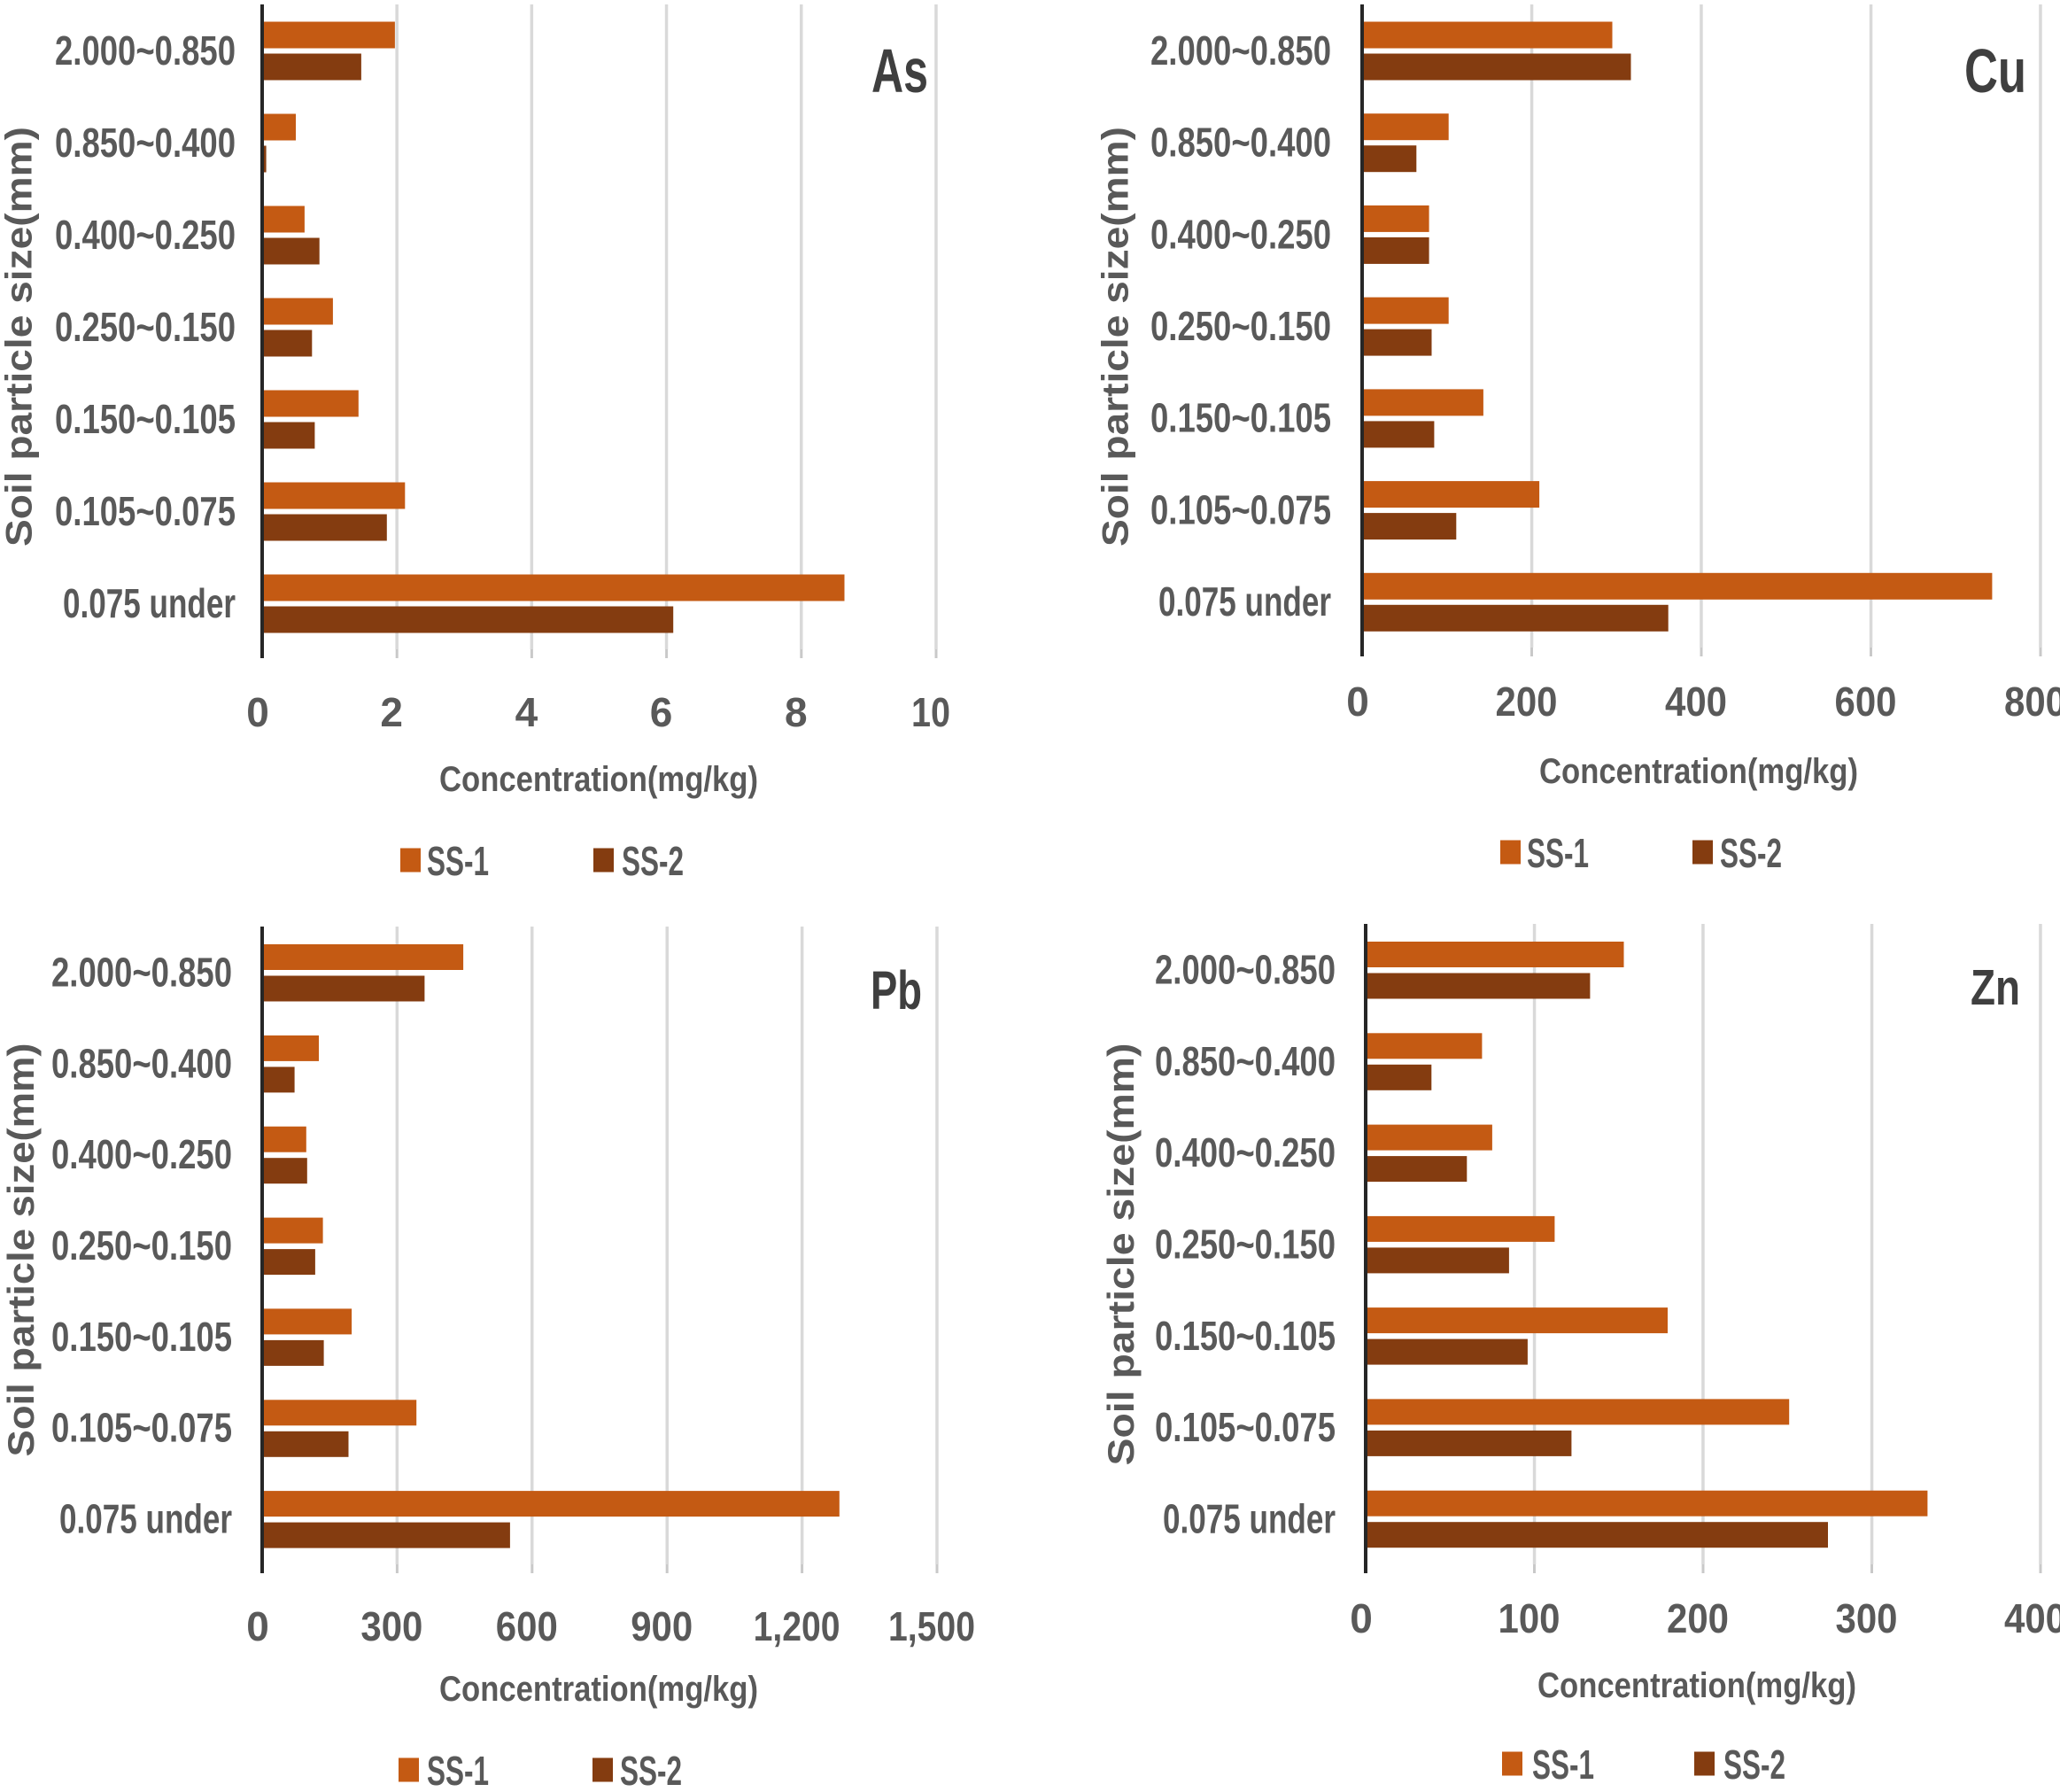  What do you see at coordinates (526, 712) in the screenshot?
I see `svg-text: 4` at bounding box center [526, 712].